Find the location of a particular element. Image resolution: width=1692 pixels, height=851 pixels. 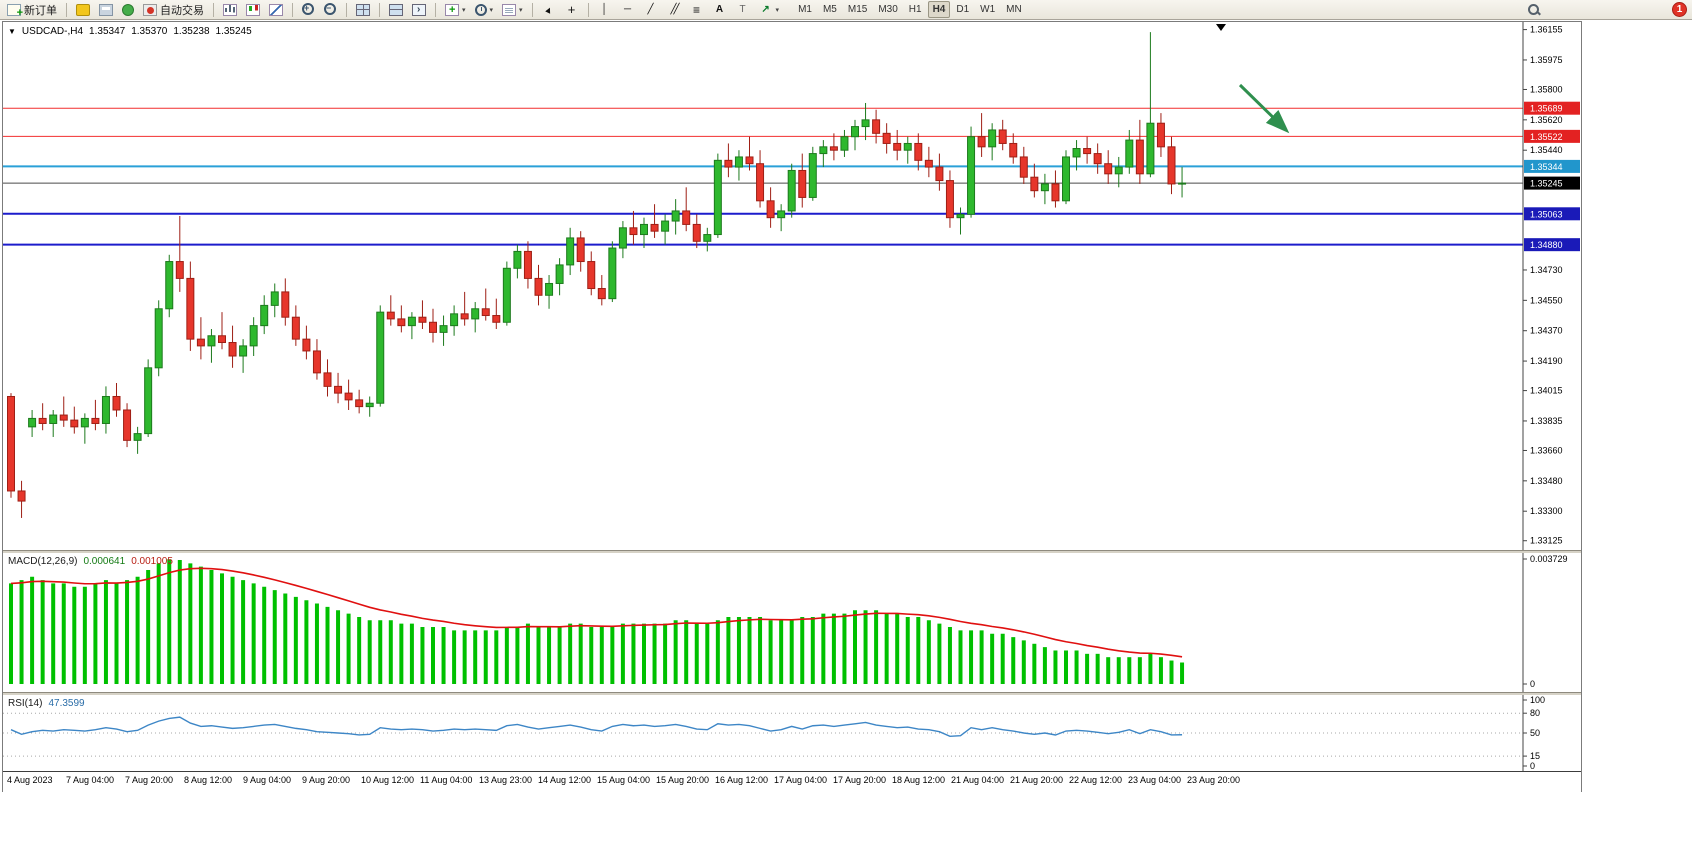

time-label: 15 Aug 04:00 is located at coordinates (624, 780).